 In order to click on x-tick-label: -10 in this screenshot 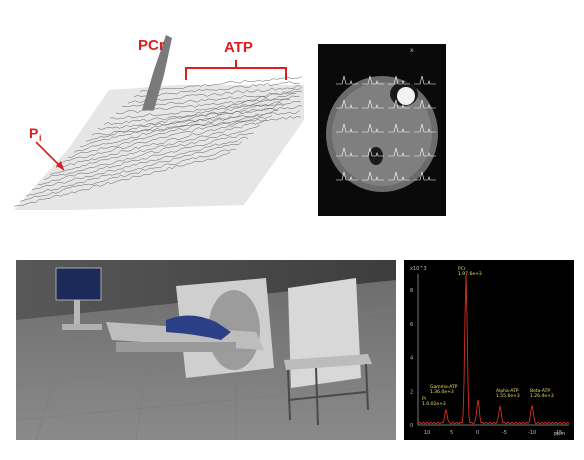, I will do `click(532, 433)`.